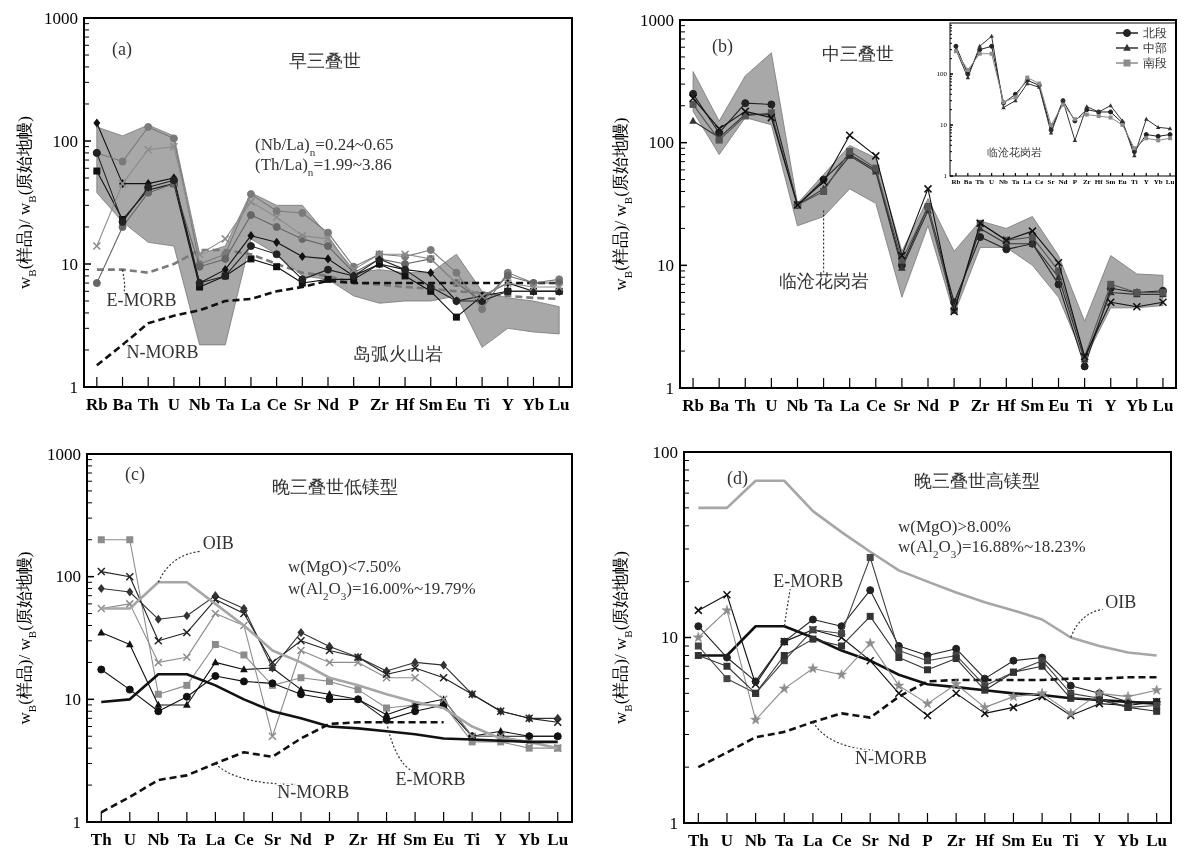 This screenshot has height=854, width=1192. I want to click on annotation: (Th/La)$_{n}$=1.99~3.86, so click(323, 166).